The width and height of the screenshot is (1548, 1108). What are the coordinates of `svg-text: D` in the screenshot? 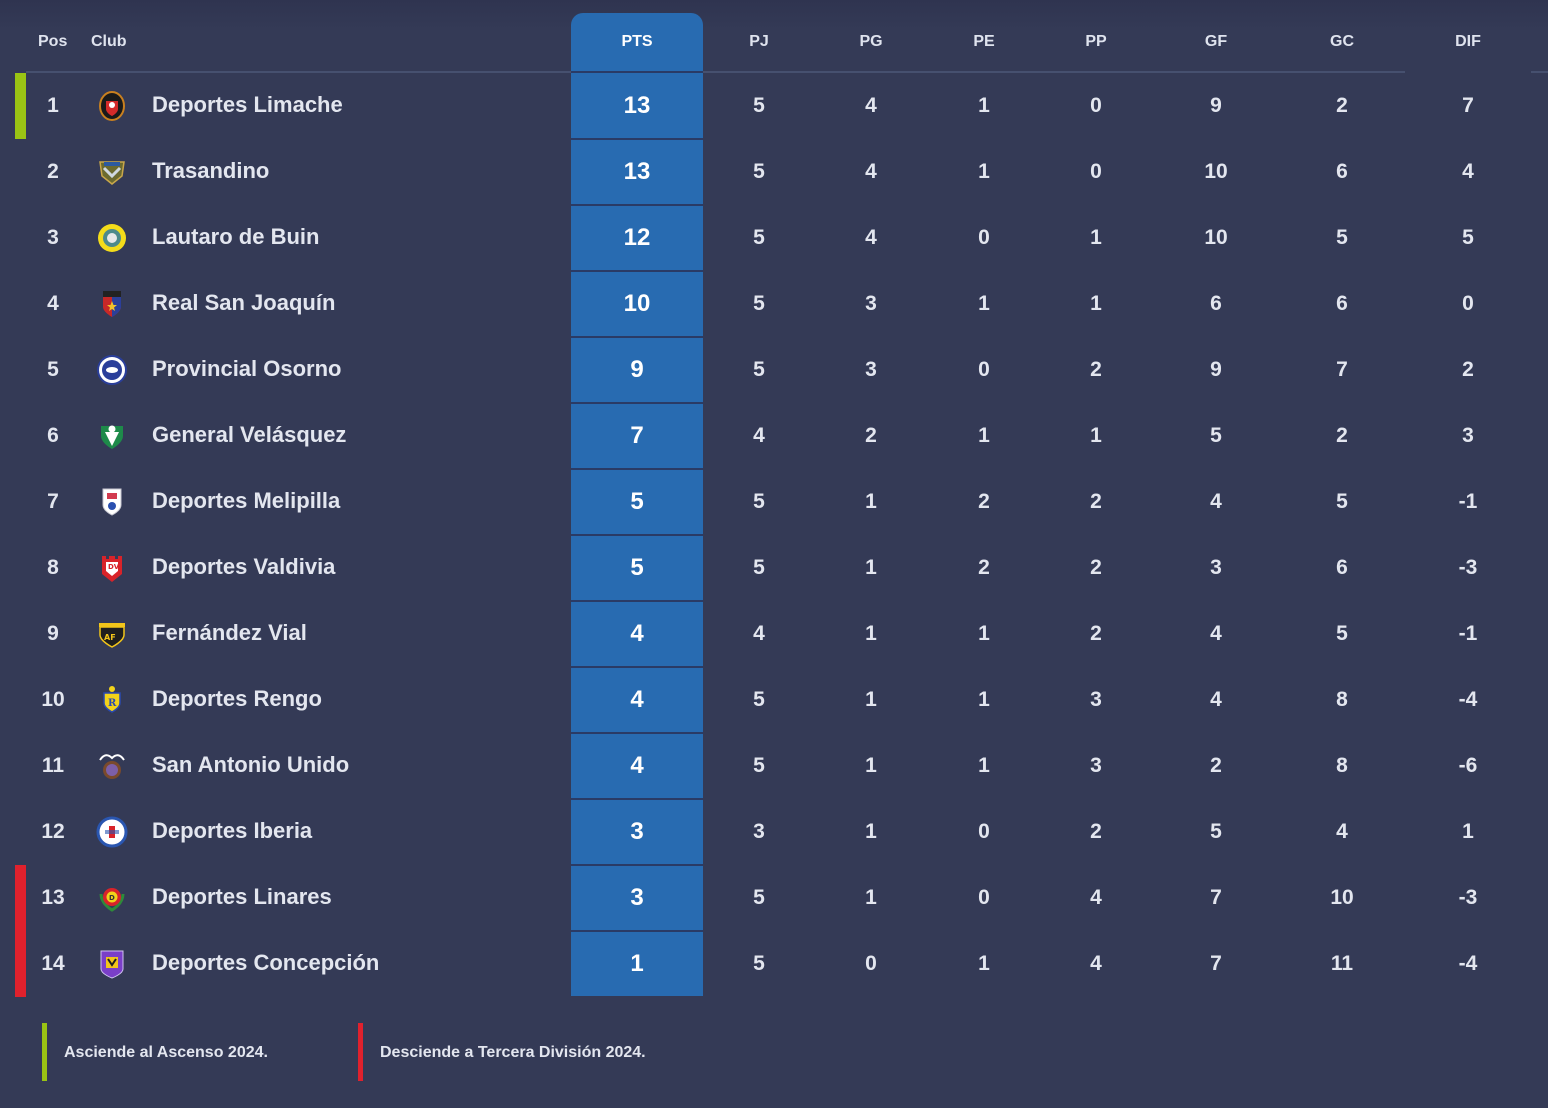 It's located at (112, 898).